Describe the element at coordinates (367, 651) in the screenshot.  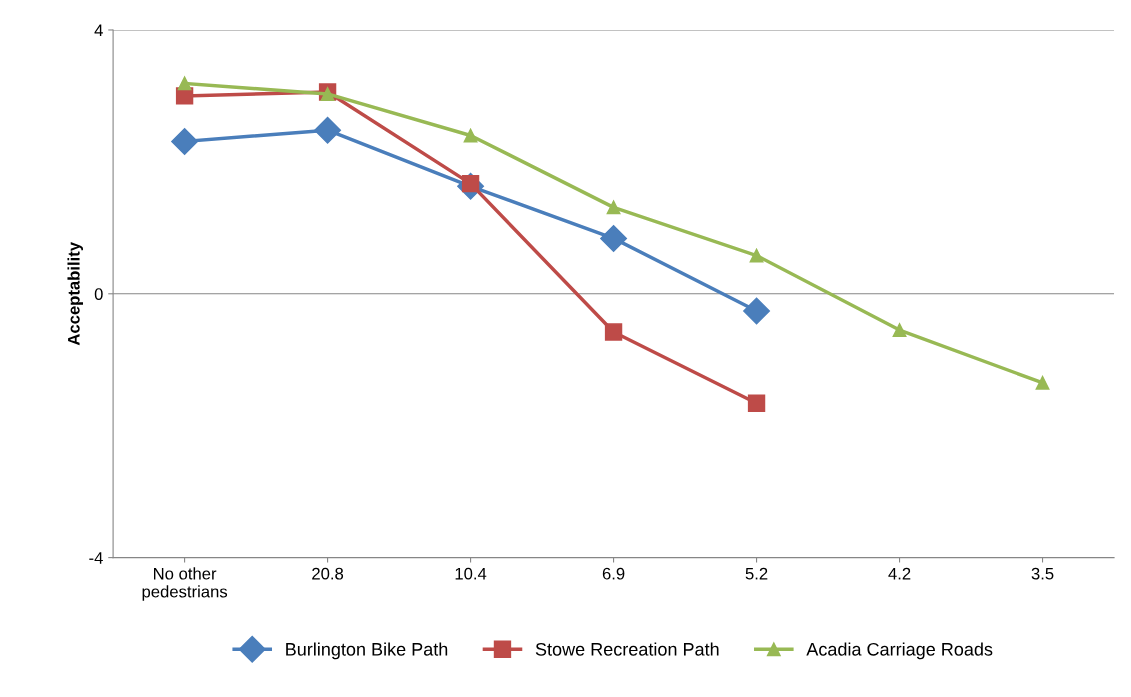
I see `legend-label: Burlington Bike Path` at that location.